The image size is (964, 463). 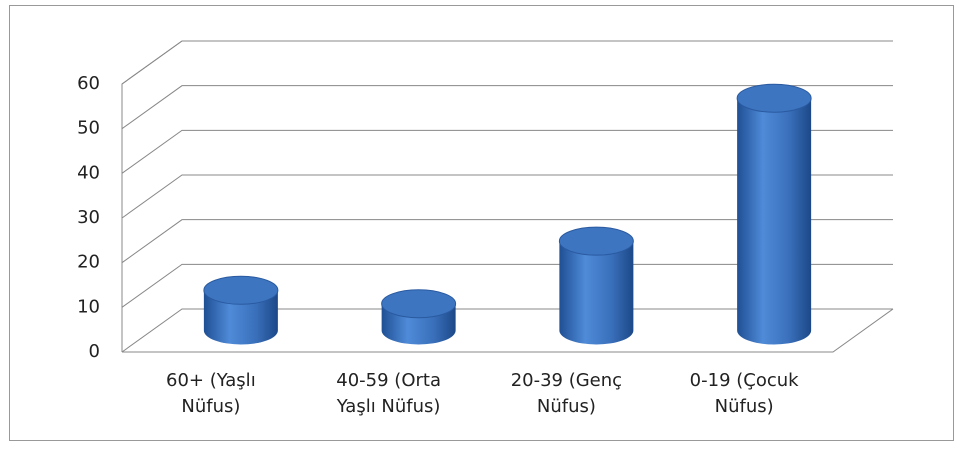 I want to click on x-tick-label: 0-19 (Çocuk Nüfus), so click(x=744, y=393).